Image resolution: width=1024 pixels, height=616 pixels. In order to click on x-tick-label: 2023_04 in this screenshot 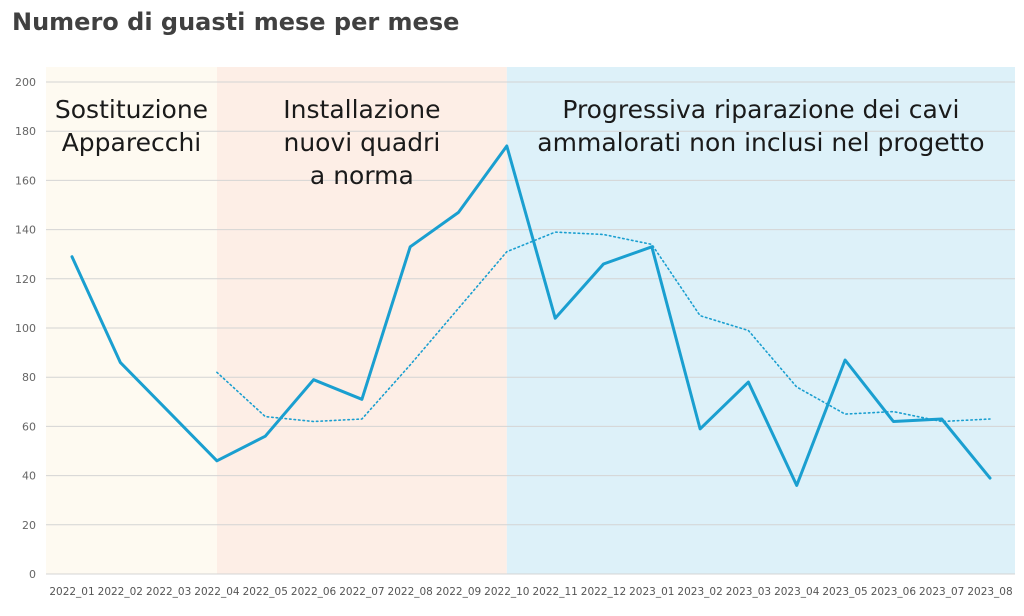, I will do `click(797, 592)`.